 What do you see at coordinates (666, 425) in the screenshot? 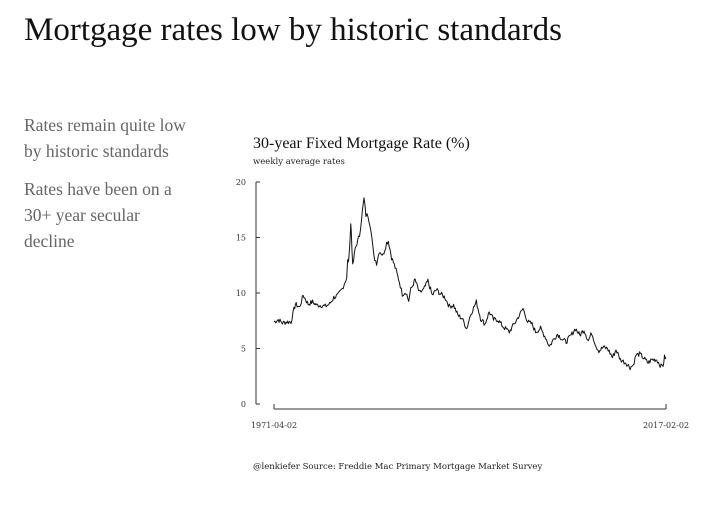
I see `x-tick-label: 2017-02-02` at bounding box center [666, 425].